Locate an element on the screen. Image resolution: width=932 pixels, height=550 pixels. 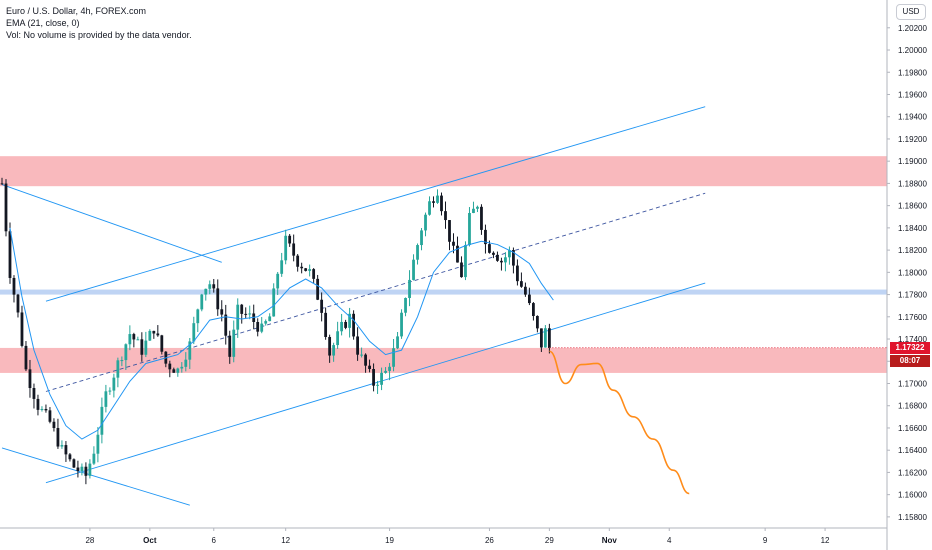
zone-supply is located at coordinates (443, 171).